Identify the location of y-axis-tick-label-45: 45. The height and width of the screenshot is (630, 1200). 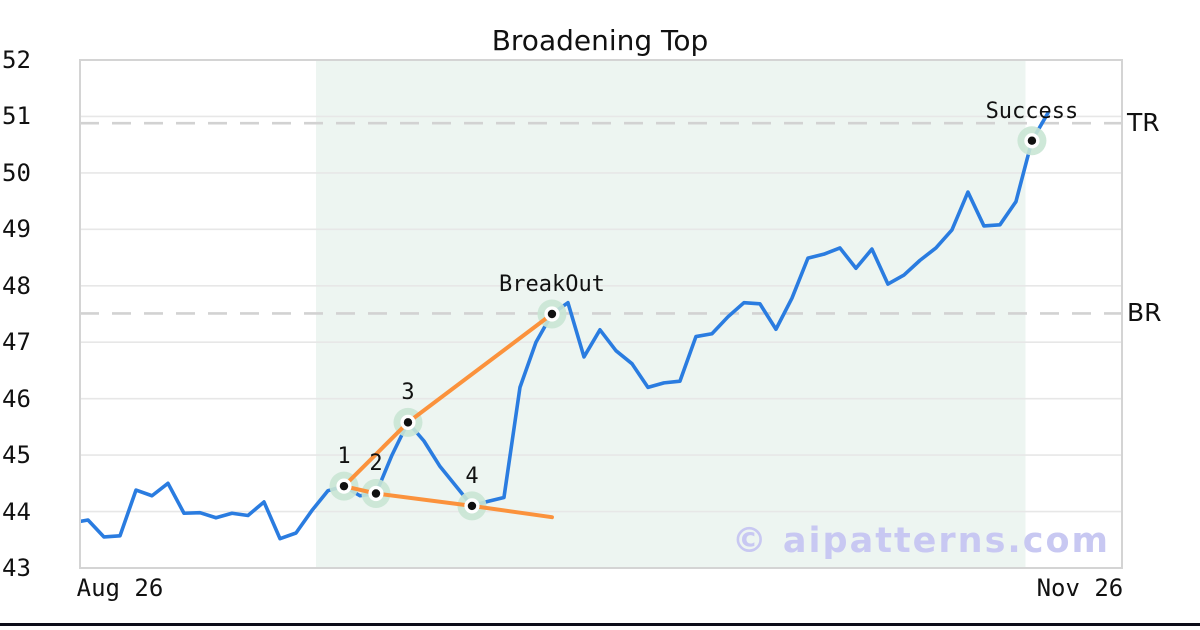
(16, 455).